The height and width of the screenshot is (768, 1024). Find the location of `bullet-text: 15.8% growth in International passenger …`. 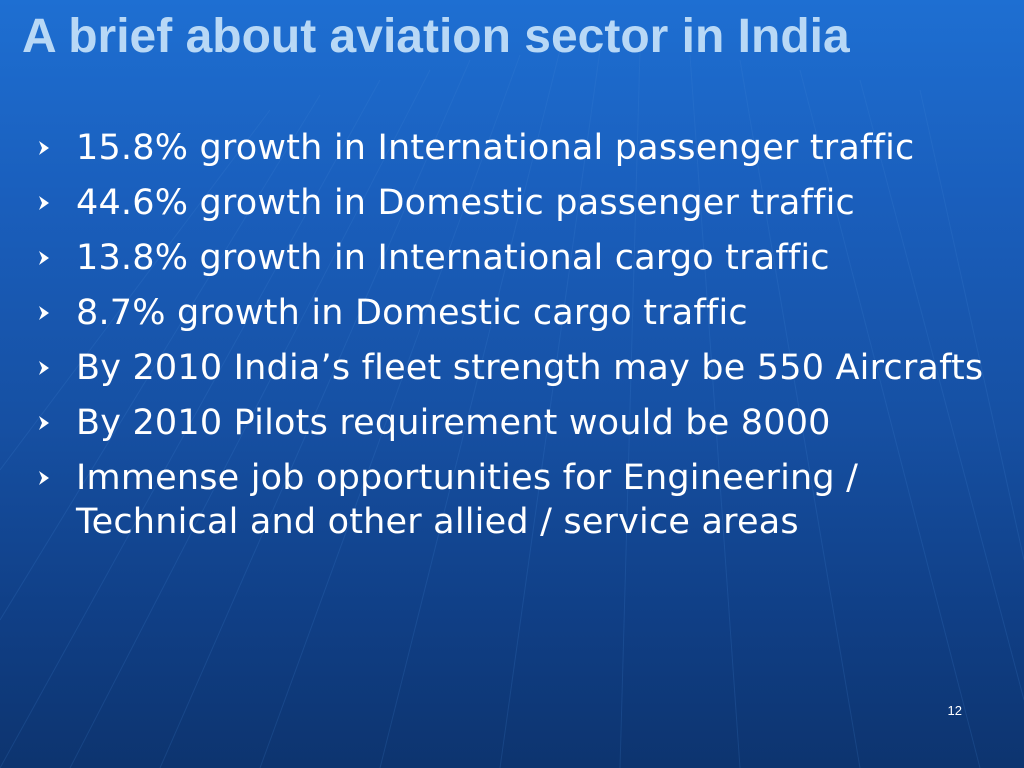

bullet-text: 15.8% growth in International passenger … is located at coordinates (495, 148).